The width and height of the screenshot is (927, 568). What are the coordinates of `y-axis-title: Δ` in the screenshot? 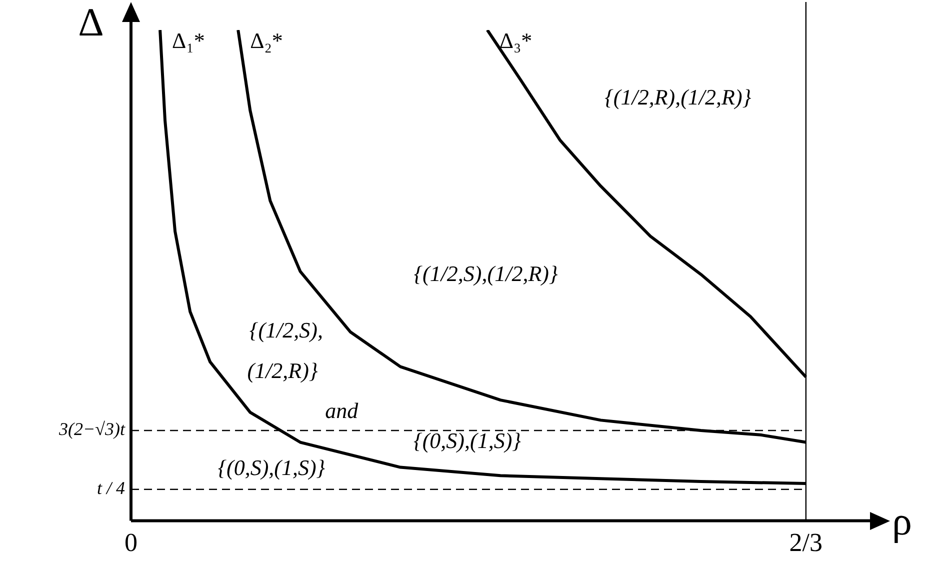 It's located at (91, 22).